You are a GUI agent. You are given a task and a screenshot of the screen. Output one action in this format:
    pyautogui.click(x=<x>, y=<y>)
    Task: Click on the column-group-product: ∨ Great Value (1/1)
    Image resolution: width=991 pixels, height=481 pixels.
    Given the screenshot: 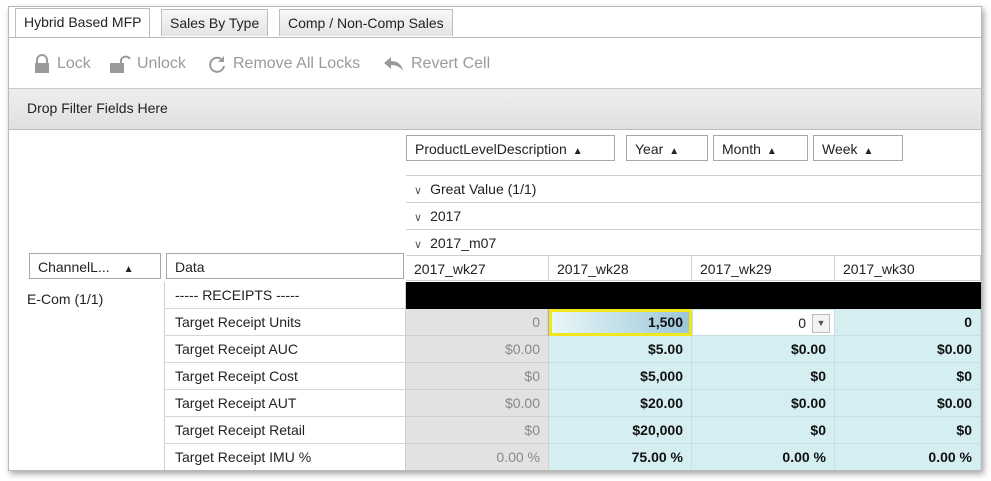 What is the action you would take?
    pyautogui.click(x=693, y=188)
    